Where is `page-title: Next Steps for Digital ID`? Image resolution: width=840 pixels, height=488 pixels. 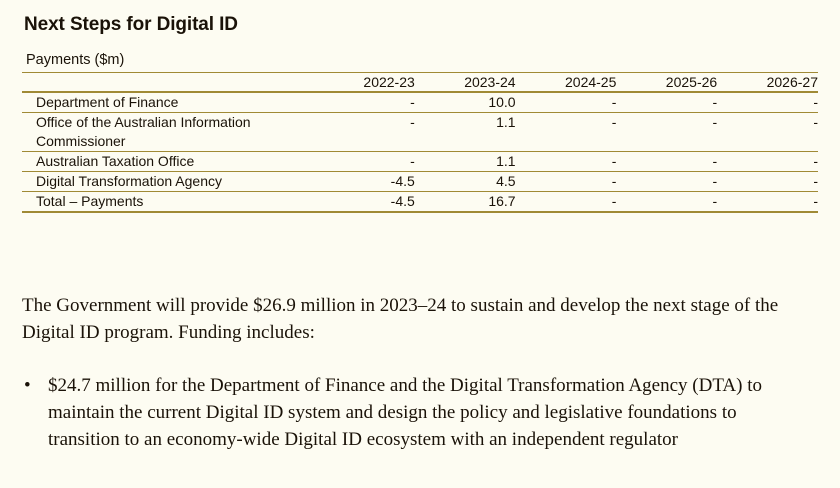
page-title: Next Steps for Digital ID is located at coordinates (131, 24).